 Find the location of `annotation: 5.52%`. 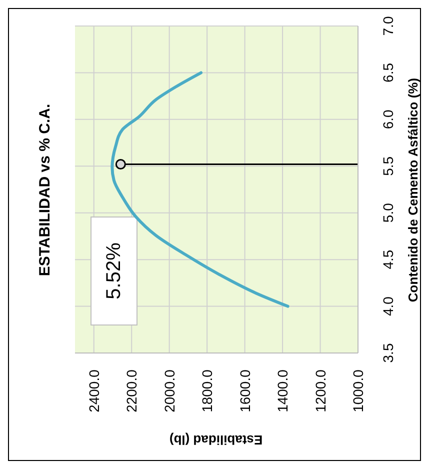

annotation: 5.52% is located at coordinates (114, 271).